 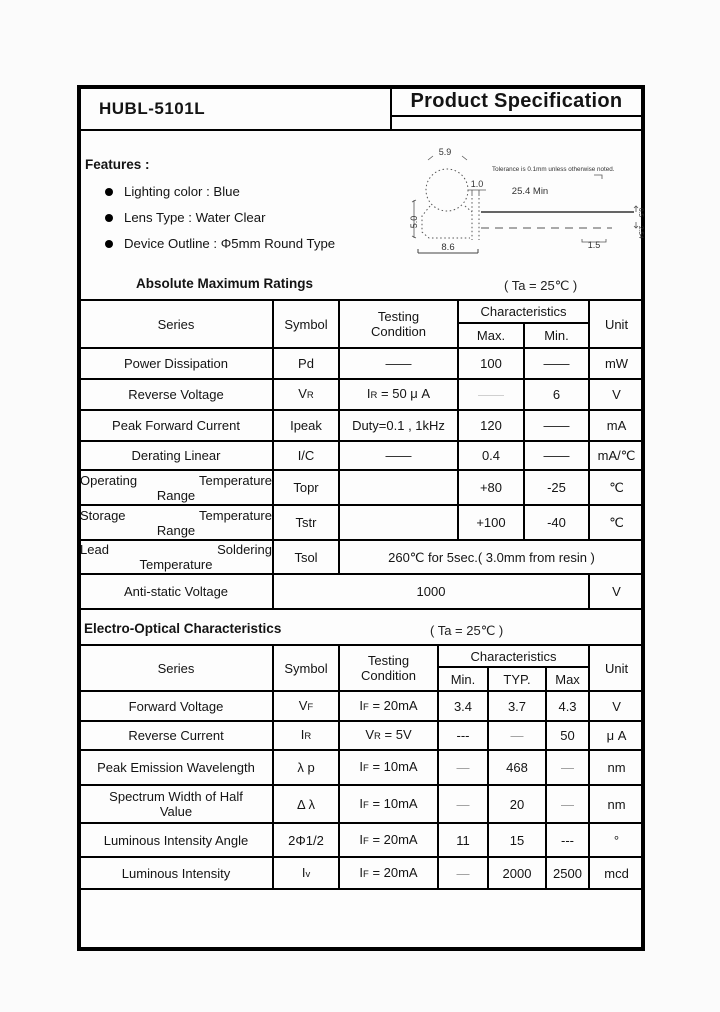 I want to click on symbol-cell: Topr, so click(x=306, y=487).